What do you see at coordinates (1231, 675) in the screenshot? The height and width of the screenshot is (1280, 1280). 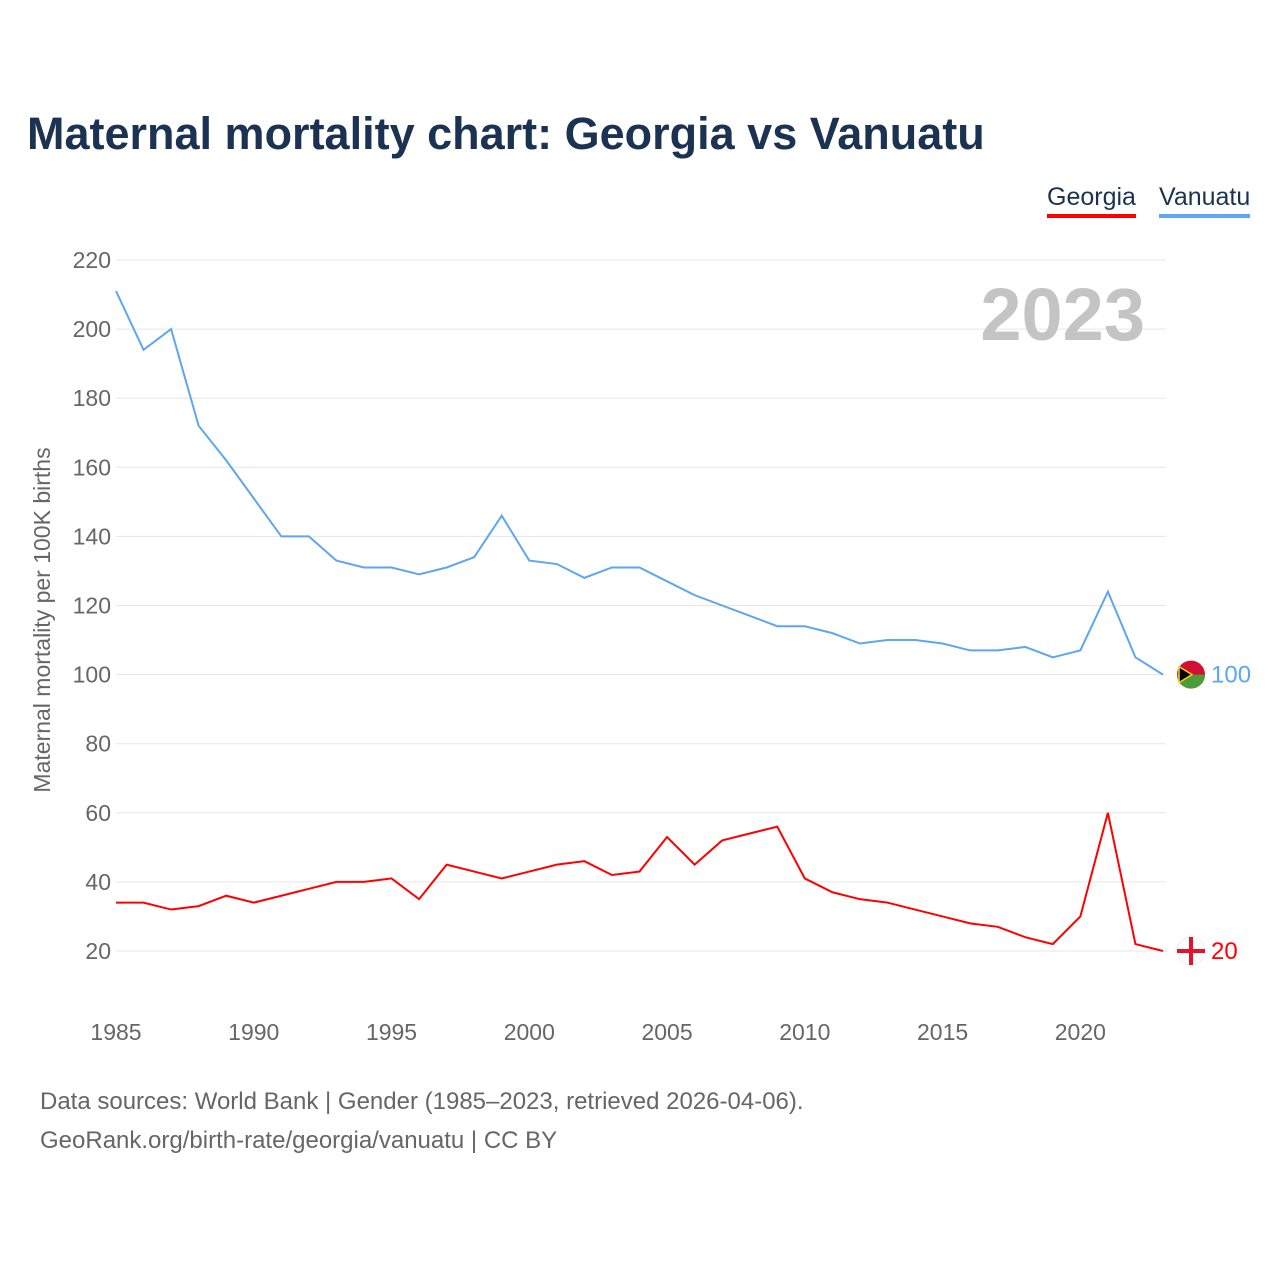 I see `end-label-vanuatu: 100` at bounding box center [1231, 675].